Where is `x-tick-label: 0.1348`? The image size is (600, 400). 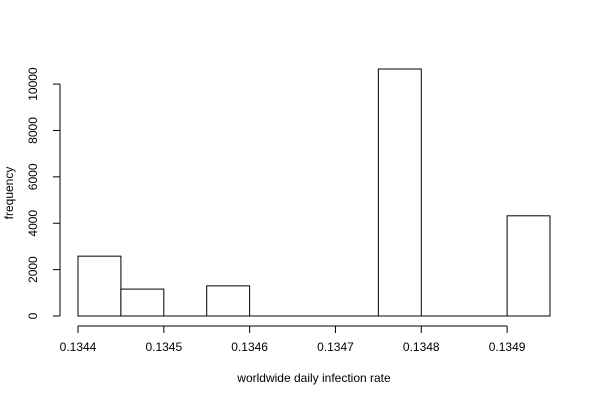 x-tick-label: 0.1348 is located at coordinates (421, 347).